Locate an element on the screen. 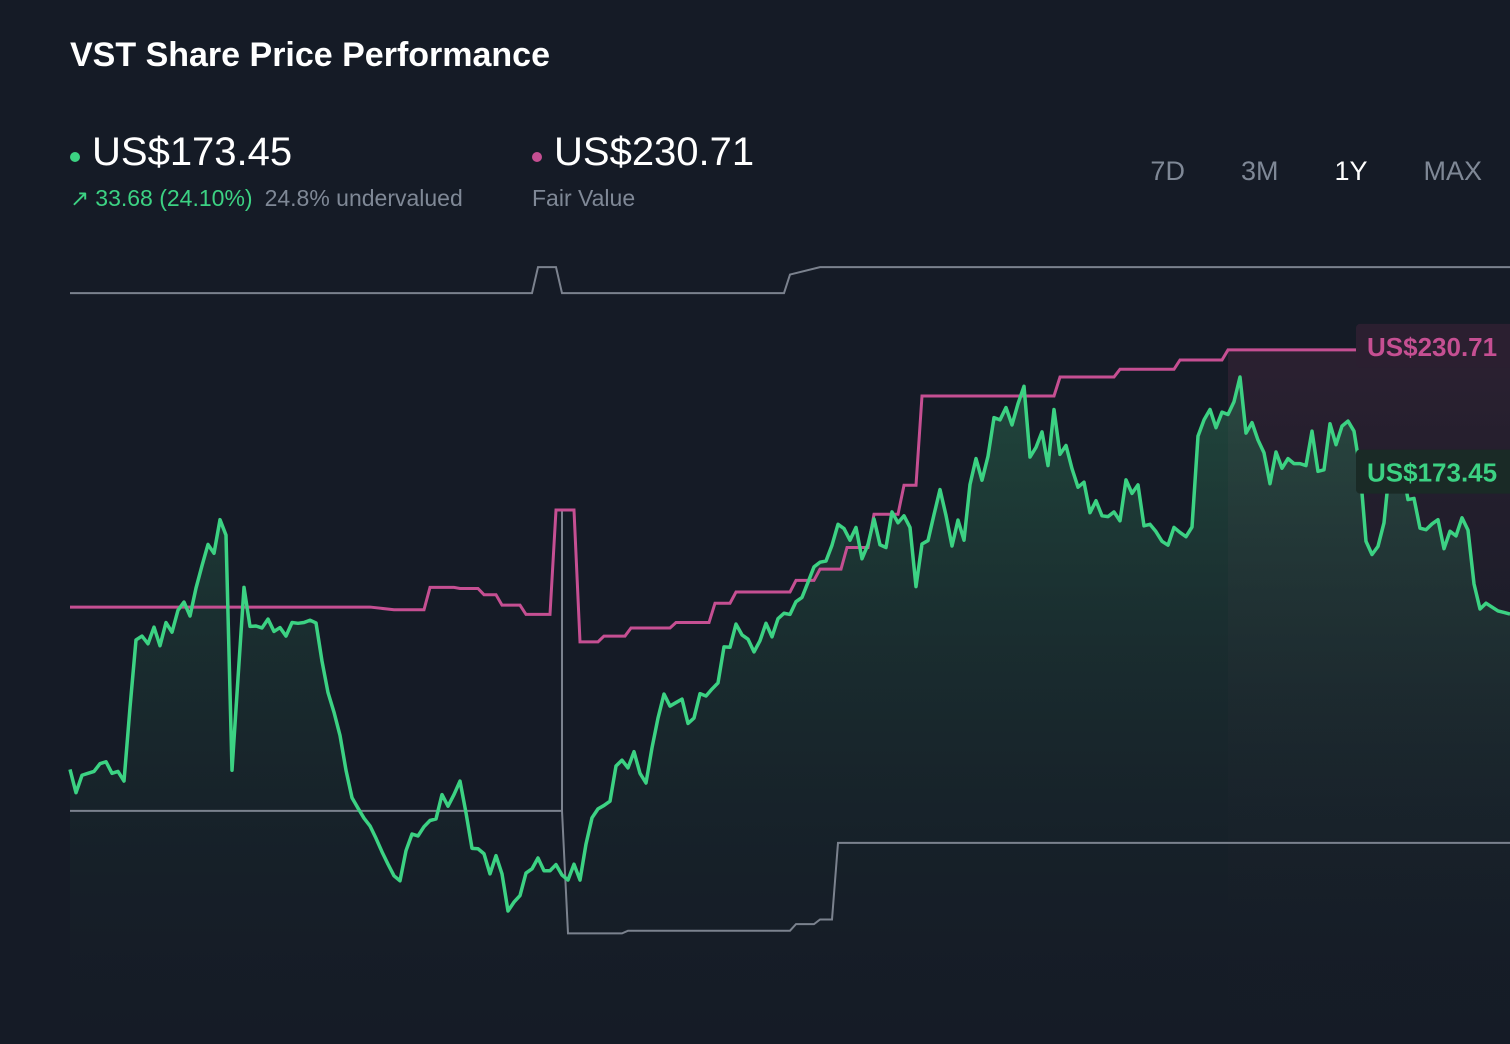 The image size is (1510, 1044). chart-end-labels: US$230.71 US$173.45 is located at coordinates (1433, 408).